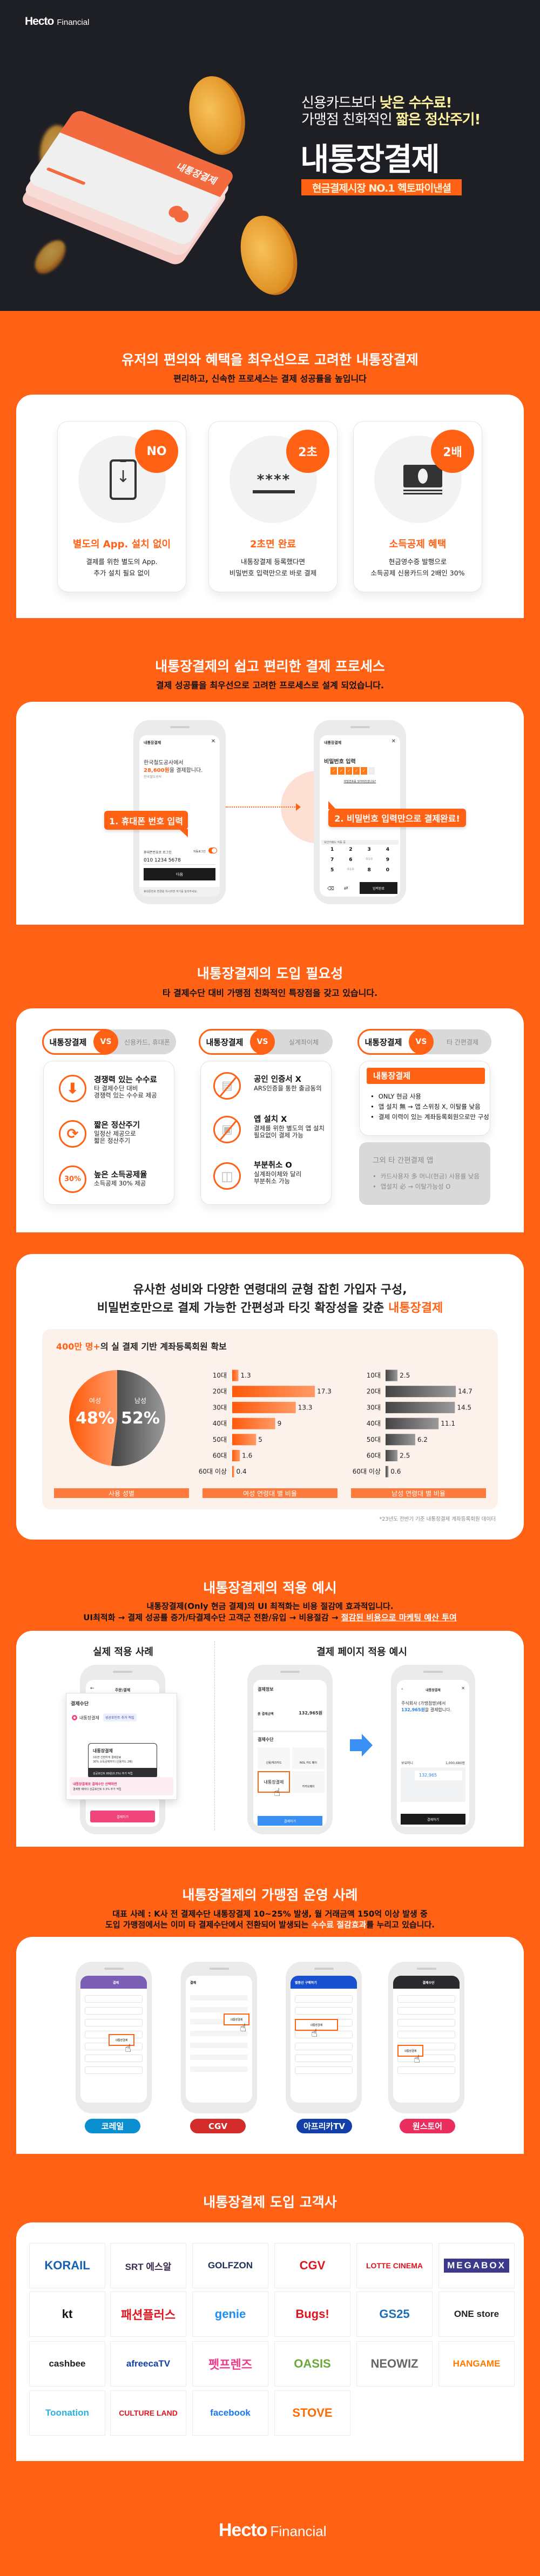 The height and width of the screenshot is (2576, 540). What do you see at coordinates (308, 1758) in the screenshot?
I see `method-nol: NOL 카드 페이` at bounding box center [308, 1758].